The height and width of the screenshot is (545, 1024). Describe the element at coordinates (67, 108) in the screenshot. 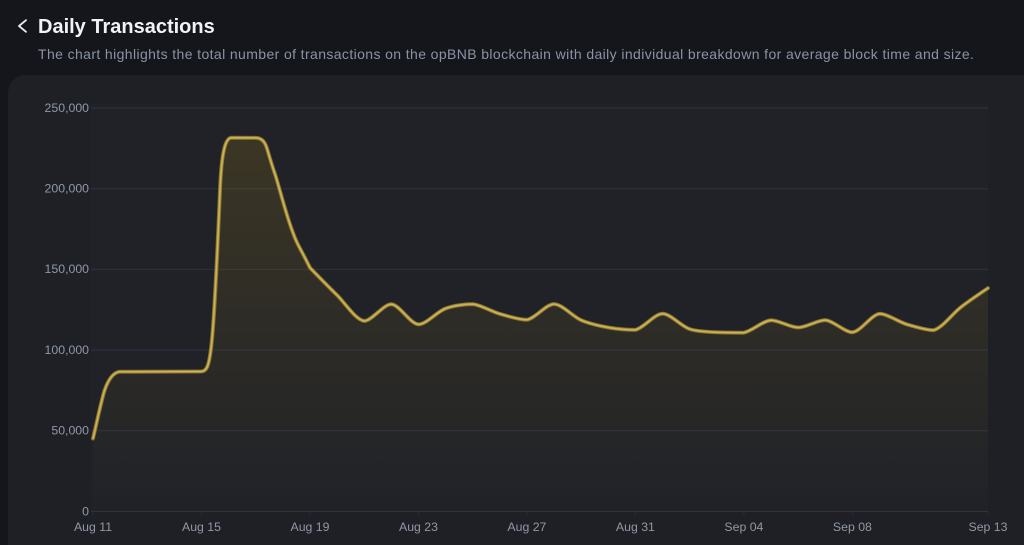

I see `svg-text: 250,000` at that location.